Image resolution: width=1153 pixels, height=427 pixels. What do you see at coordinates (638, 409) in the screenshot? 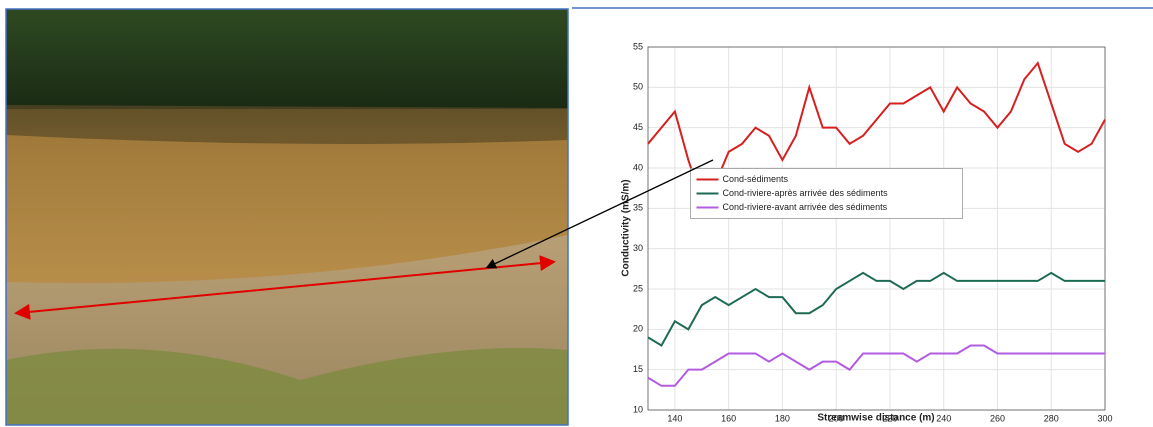
I see `y-tick-label: 10` at bounding box center [638, 409].